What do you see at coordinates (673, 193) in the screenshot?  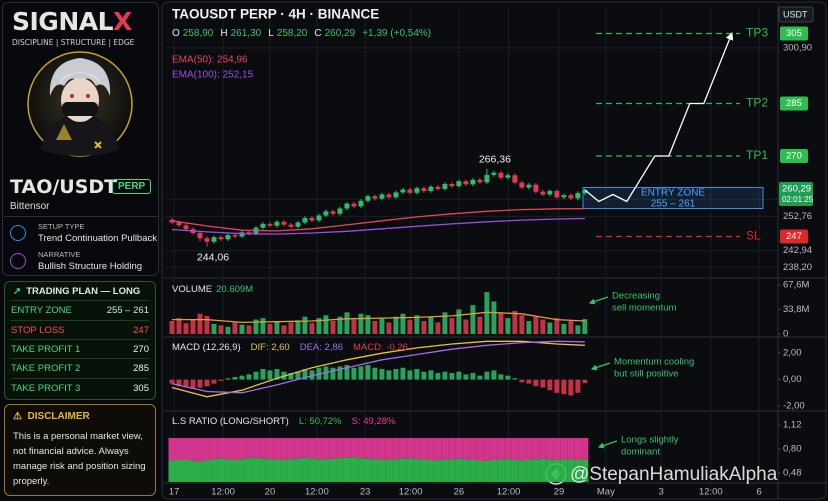 I see `entry-zone-label: ENTRY ZONE` at bounding box center [673, 193].